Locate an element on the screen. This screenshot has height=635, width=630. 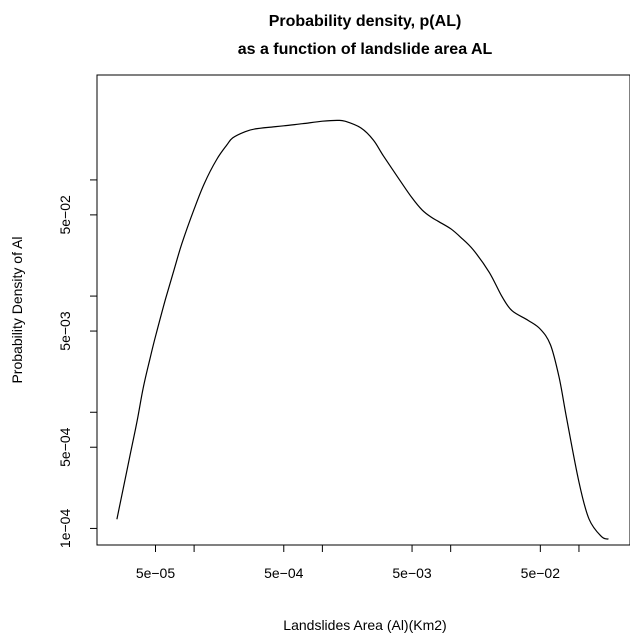
x-axis: 5e−05 5e−04 5e−03 5e−02 is located at coordinates (358, 563).